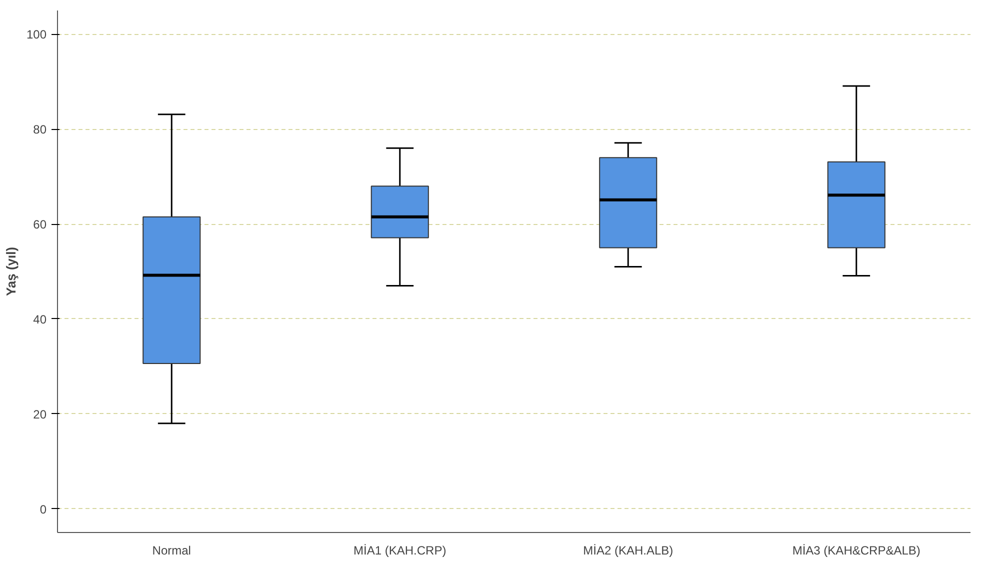  Describe the element at coordinates (40, 319) in the screenshot. I see `y-tick-label: 40` at that location.